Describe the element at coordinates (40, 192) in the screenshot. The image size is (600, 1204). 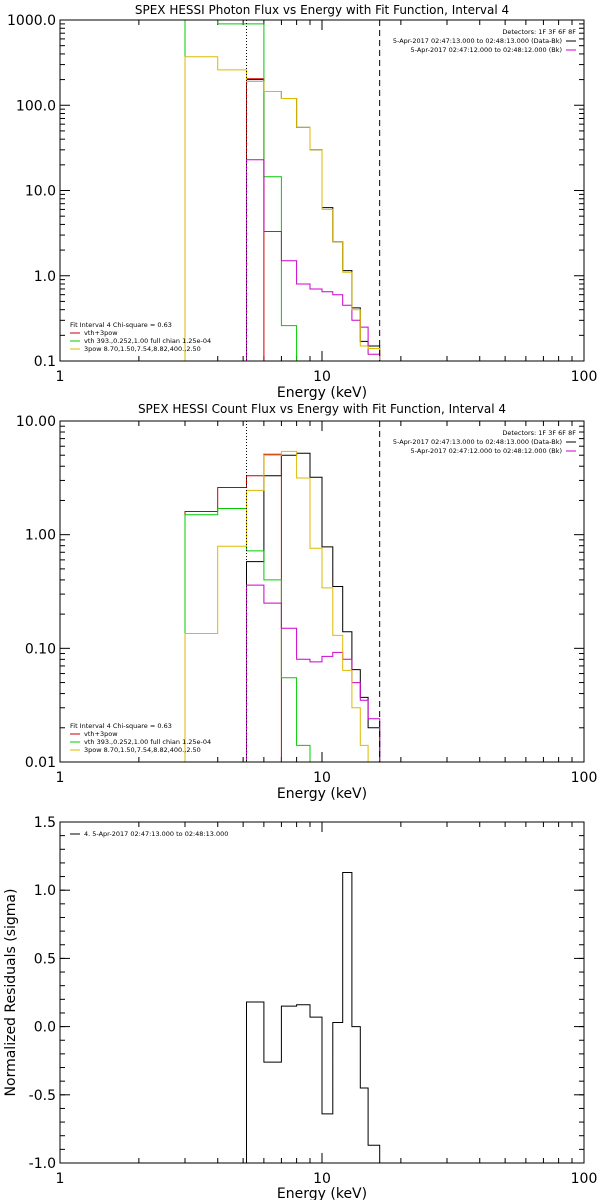
I see `y-tick-label: 10.0` at that location.